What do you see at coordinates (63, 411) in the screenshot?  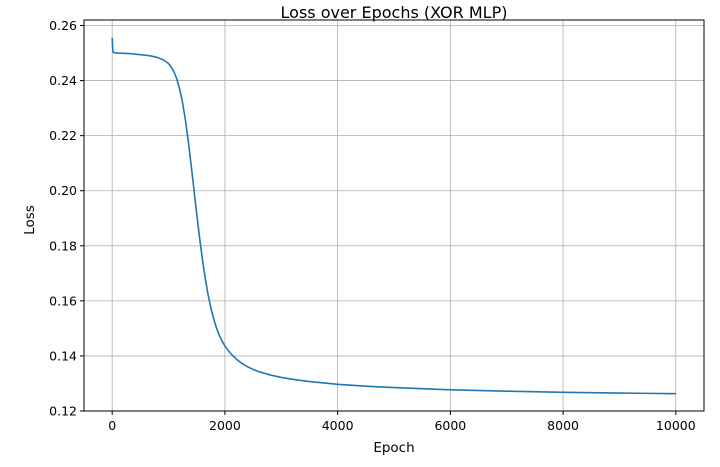 I see `y-tick-label: 0.12` at bounding box center [63, 411].